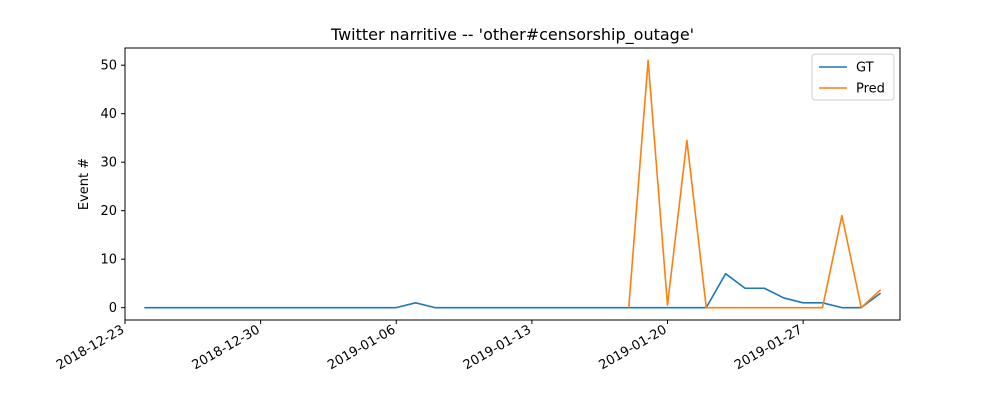  Describe the element at coordinates (226, 347) in the screenshot. I see `x-tick-label: 2018-12-30` at that location.